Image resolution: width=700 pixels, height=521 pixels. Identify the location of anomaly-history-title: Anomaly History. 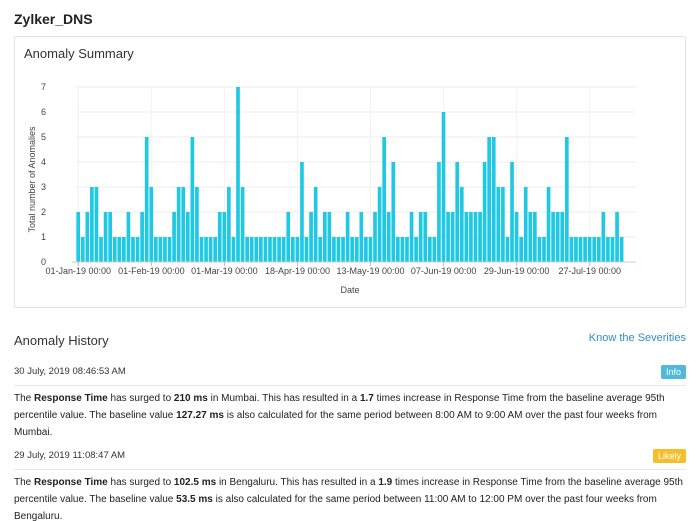
(61, 340).